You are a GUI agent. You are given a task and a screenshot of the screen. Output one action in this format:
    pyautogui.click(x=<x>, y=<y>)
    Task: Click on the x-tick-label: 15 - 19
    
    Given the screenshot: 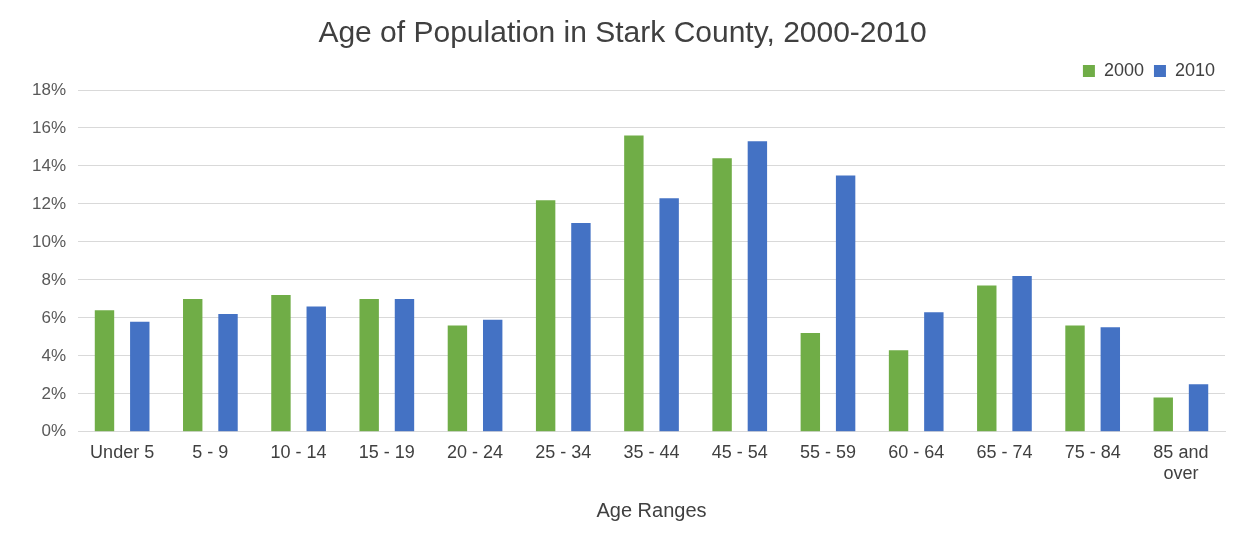 What is the action you would take?
    pyautogui.click(x=386, y=451)
    